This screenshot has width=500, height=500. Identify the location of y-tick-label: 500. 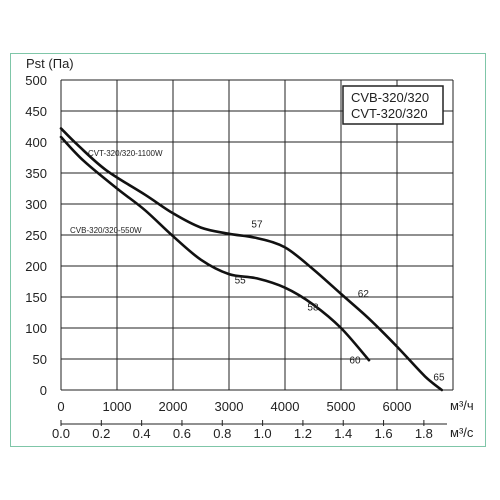
(36, 80).